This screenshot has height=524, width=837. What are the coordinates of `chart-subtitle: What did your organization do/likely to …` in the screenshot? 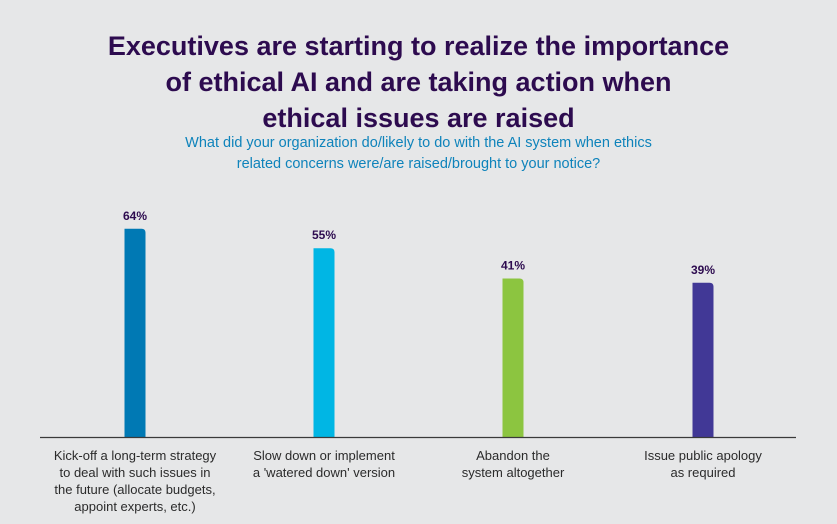 It's located at (418, 153).